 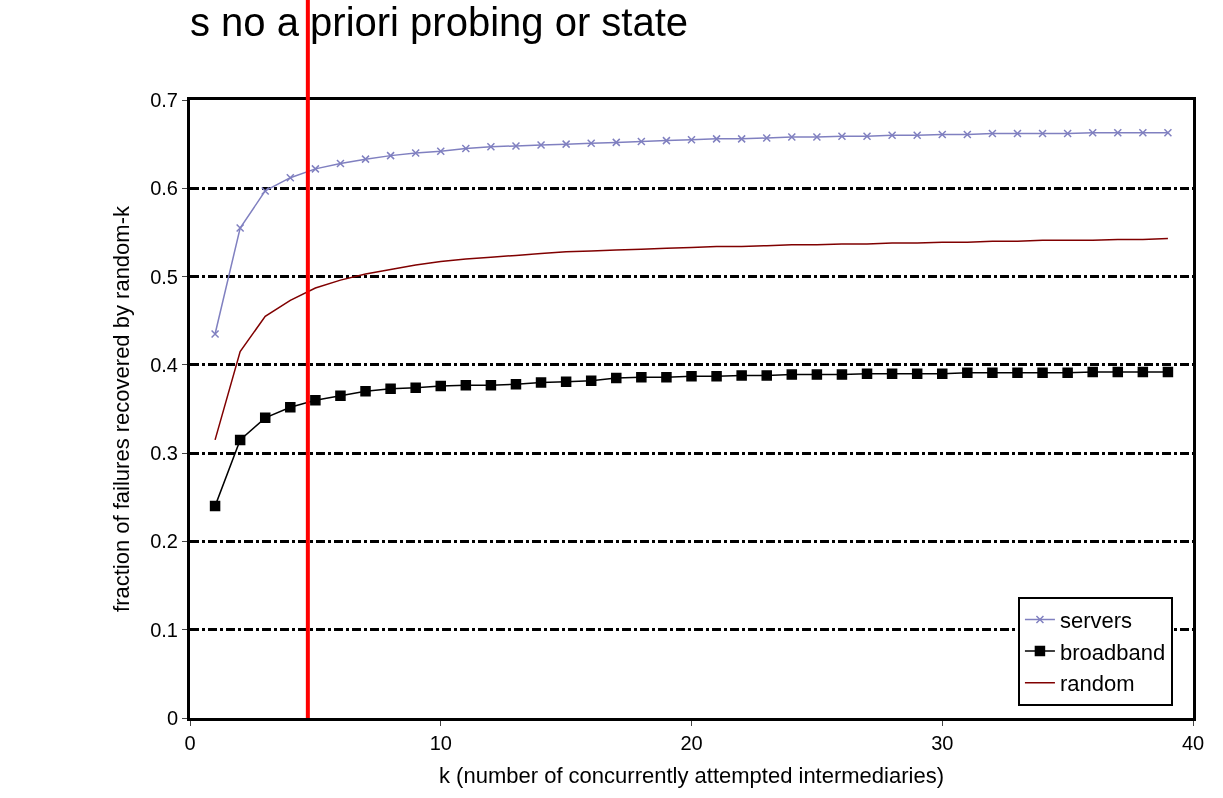 I want to click on y-tick-label: 0.3, so click(x=164, y=453).